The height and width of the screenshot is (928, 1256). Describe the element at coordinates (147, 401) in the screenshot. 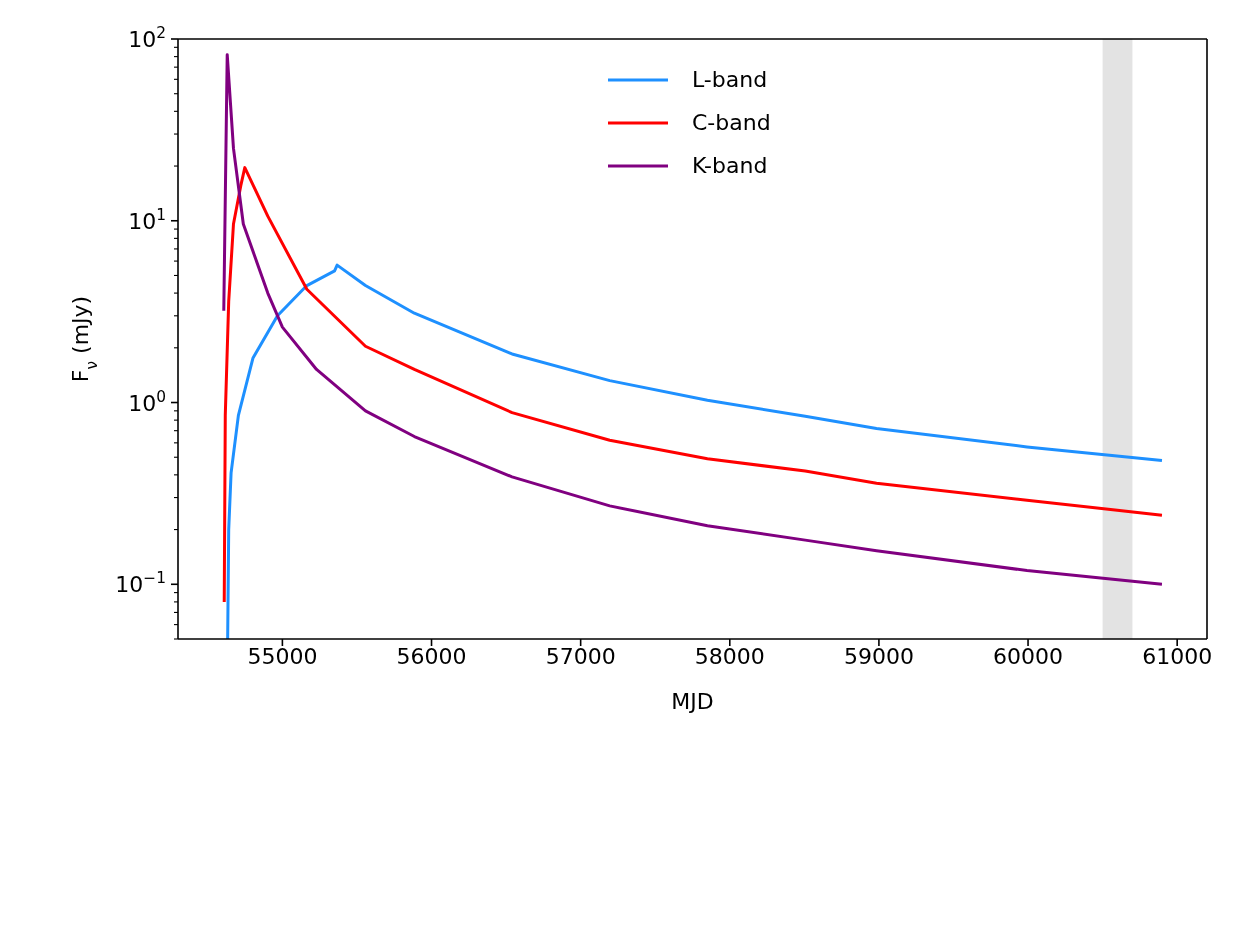

I see `y-tick-label: 10$^{0}$` at that location.